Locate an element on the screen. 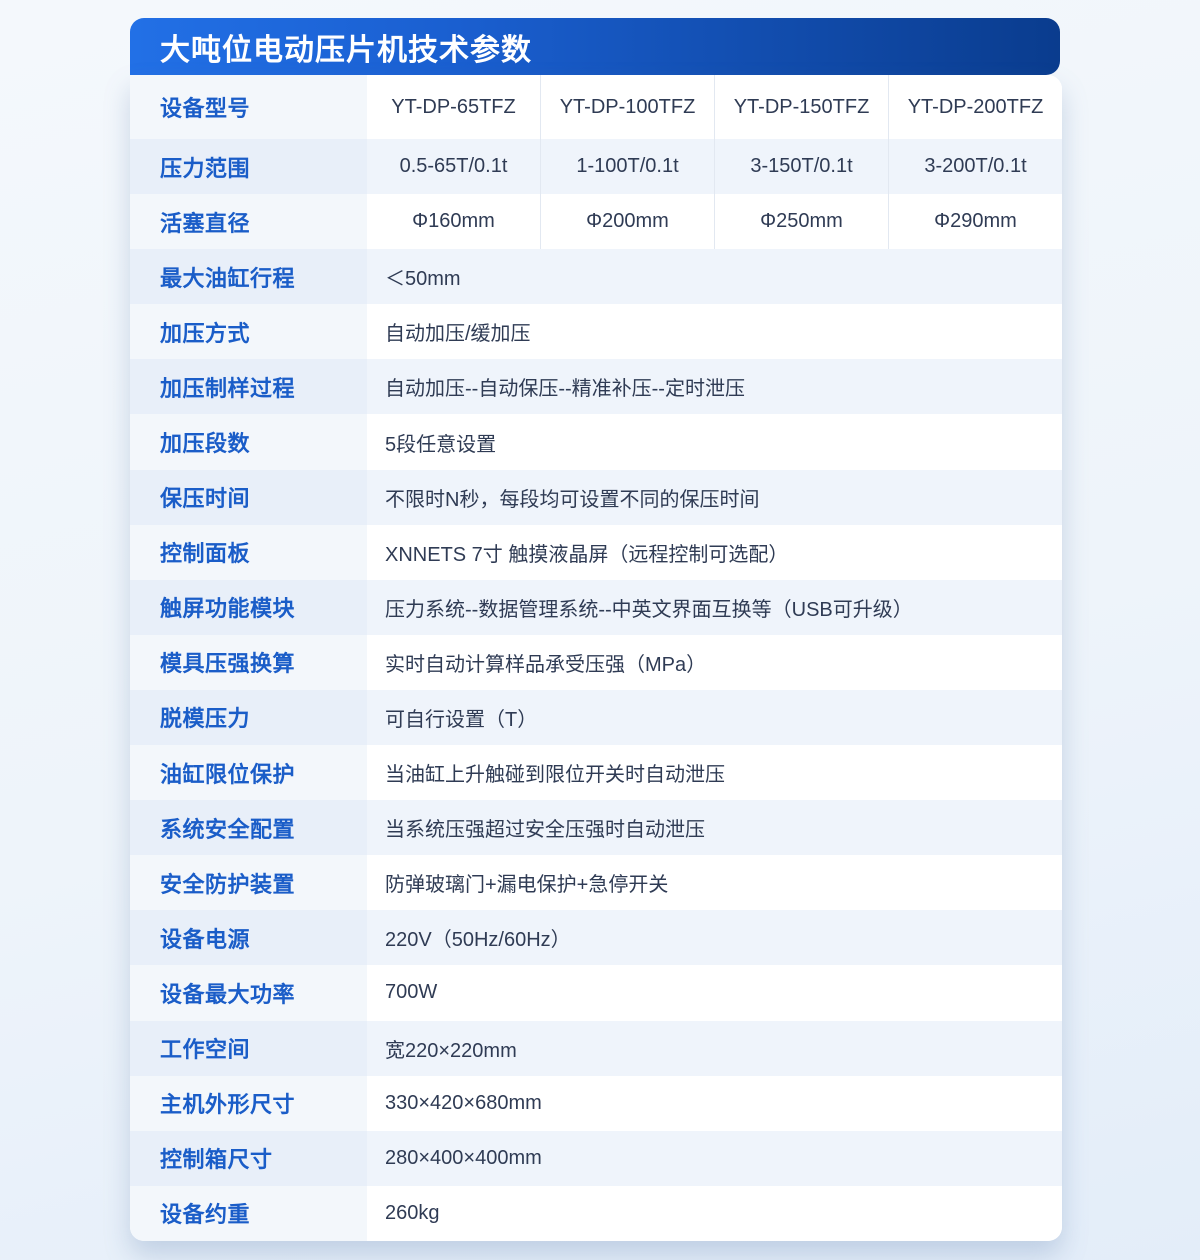 Image resolution: width=1200 pixels, height=1260 pixels. spec-row: 油缸限位保护 当油缸上升触碰到限位开关时自动泄压 is located at coordinates (596, 773).